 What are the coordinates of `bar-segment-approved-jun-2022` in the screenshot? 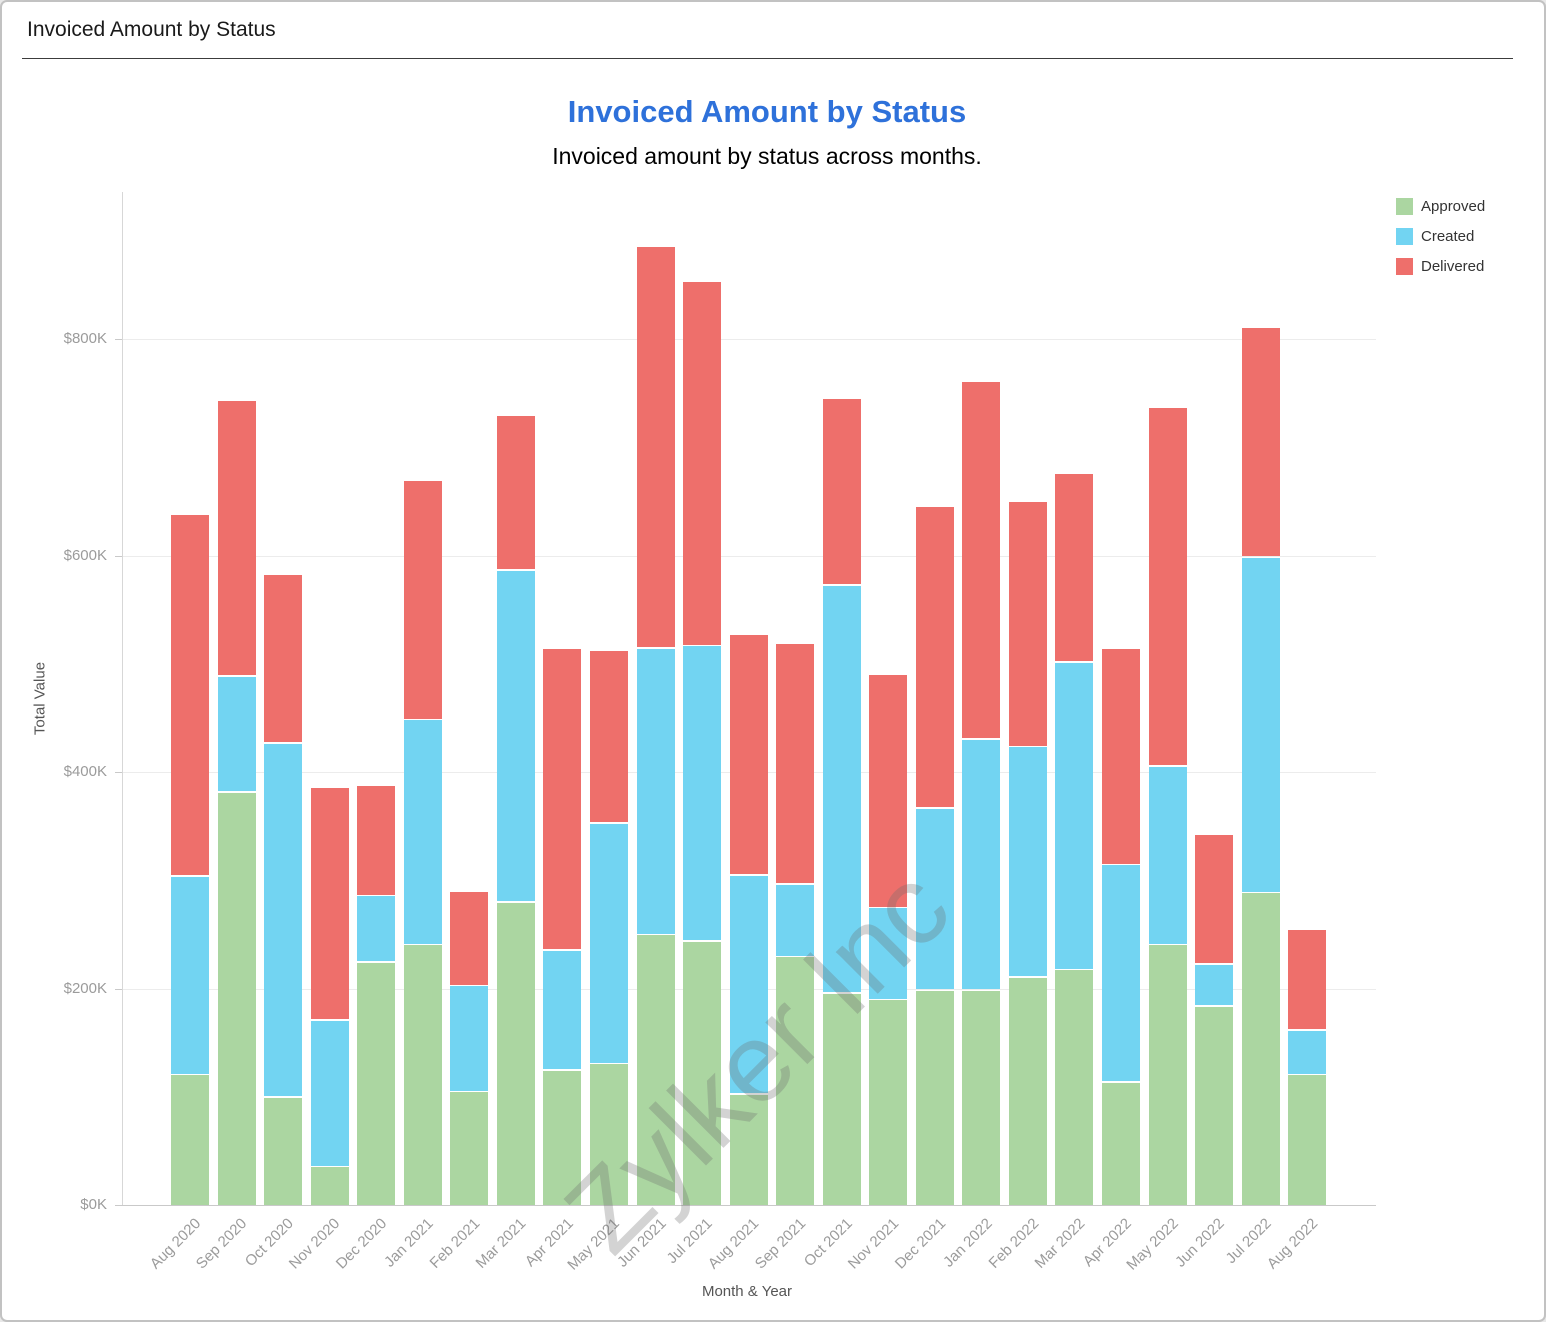 It's located at (1214, 1105).